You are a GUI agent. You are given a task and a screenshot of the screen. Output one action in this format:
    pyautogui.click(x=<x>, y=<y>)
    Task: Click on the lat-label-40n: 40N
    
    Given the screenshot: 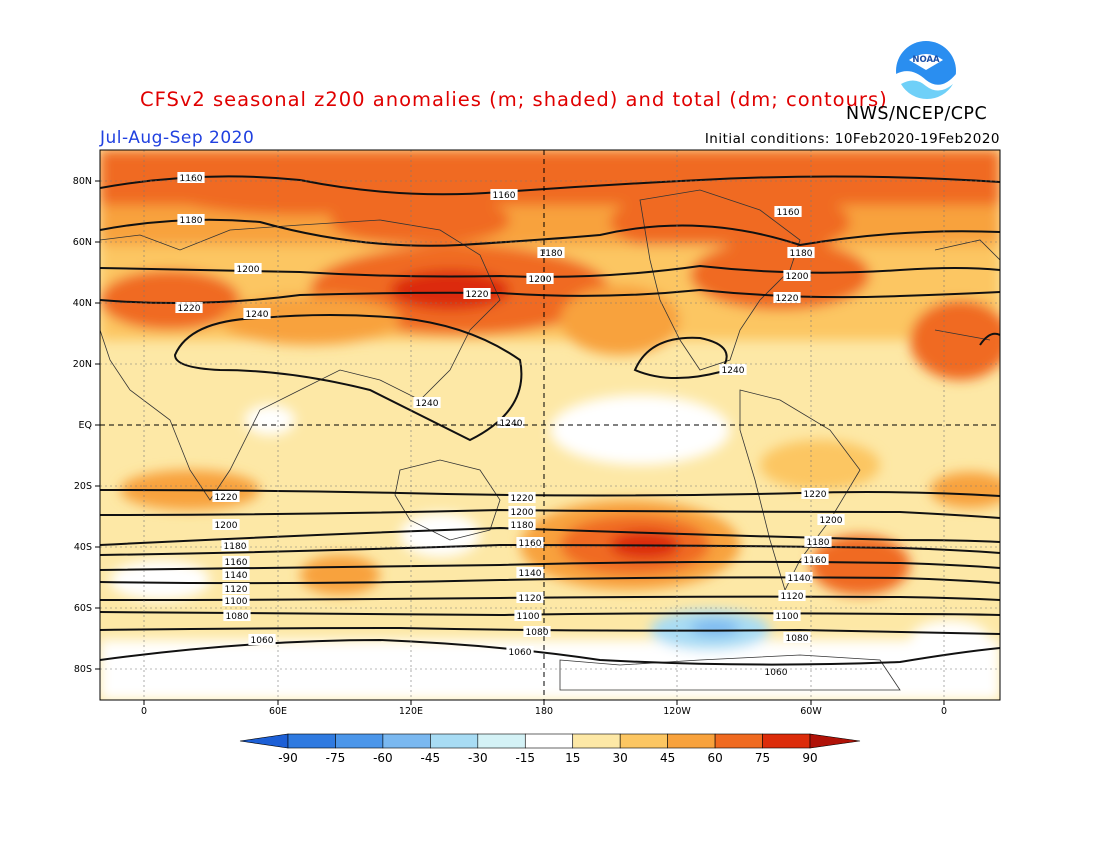 What is the action you would take?
    pyautogui.click(x=82, y=303)
    